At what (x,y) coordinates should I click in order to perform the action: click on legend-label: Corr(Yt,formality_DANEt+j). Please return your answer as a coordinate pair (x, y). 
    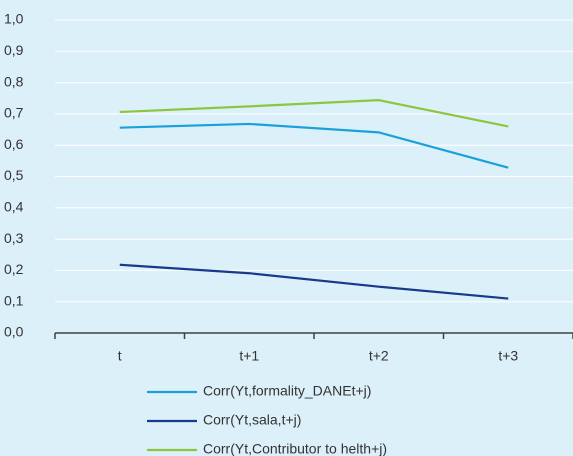
    Looking at the image, I should click on (287, 391).